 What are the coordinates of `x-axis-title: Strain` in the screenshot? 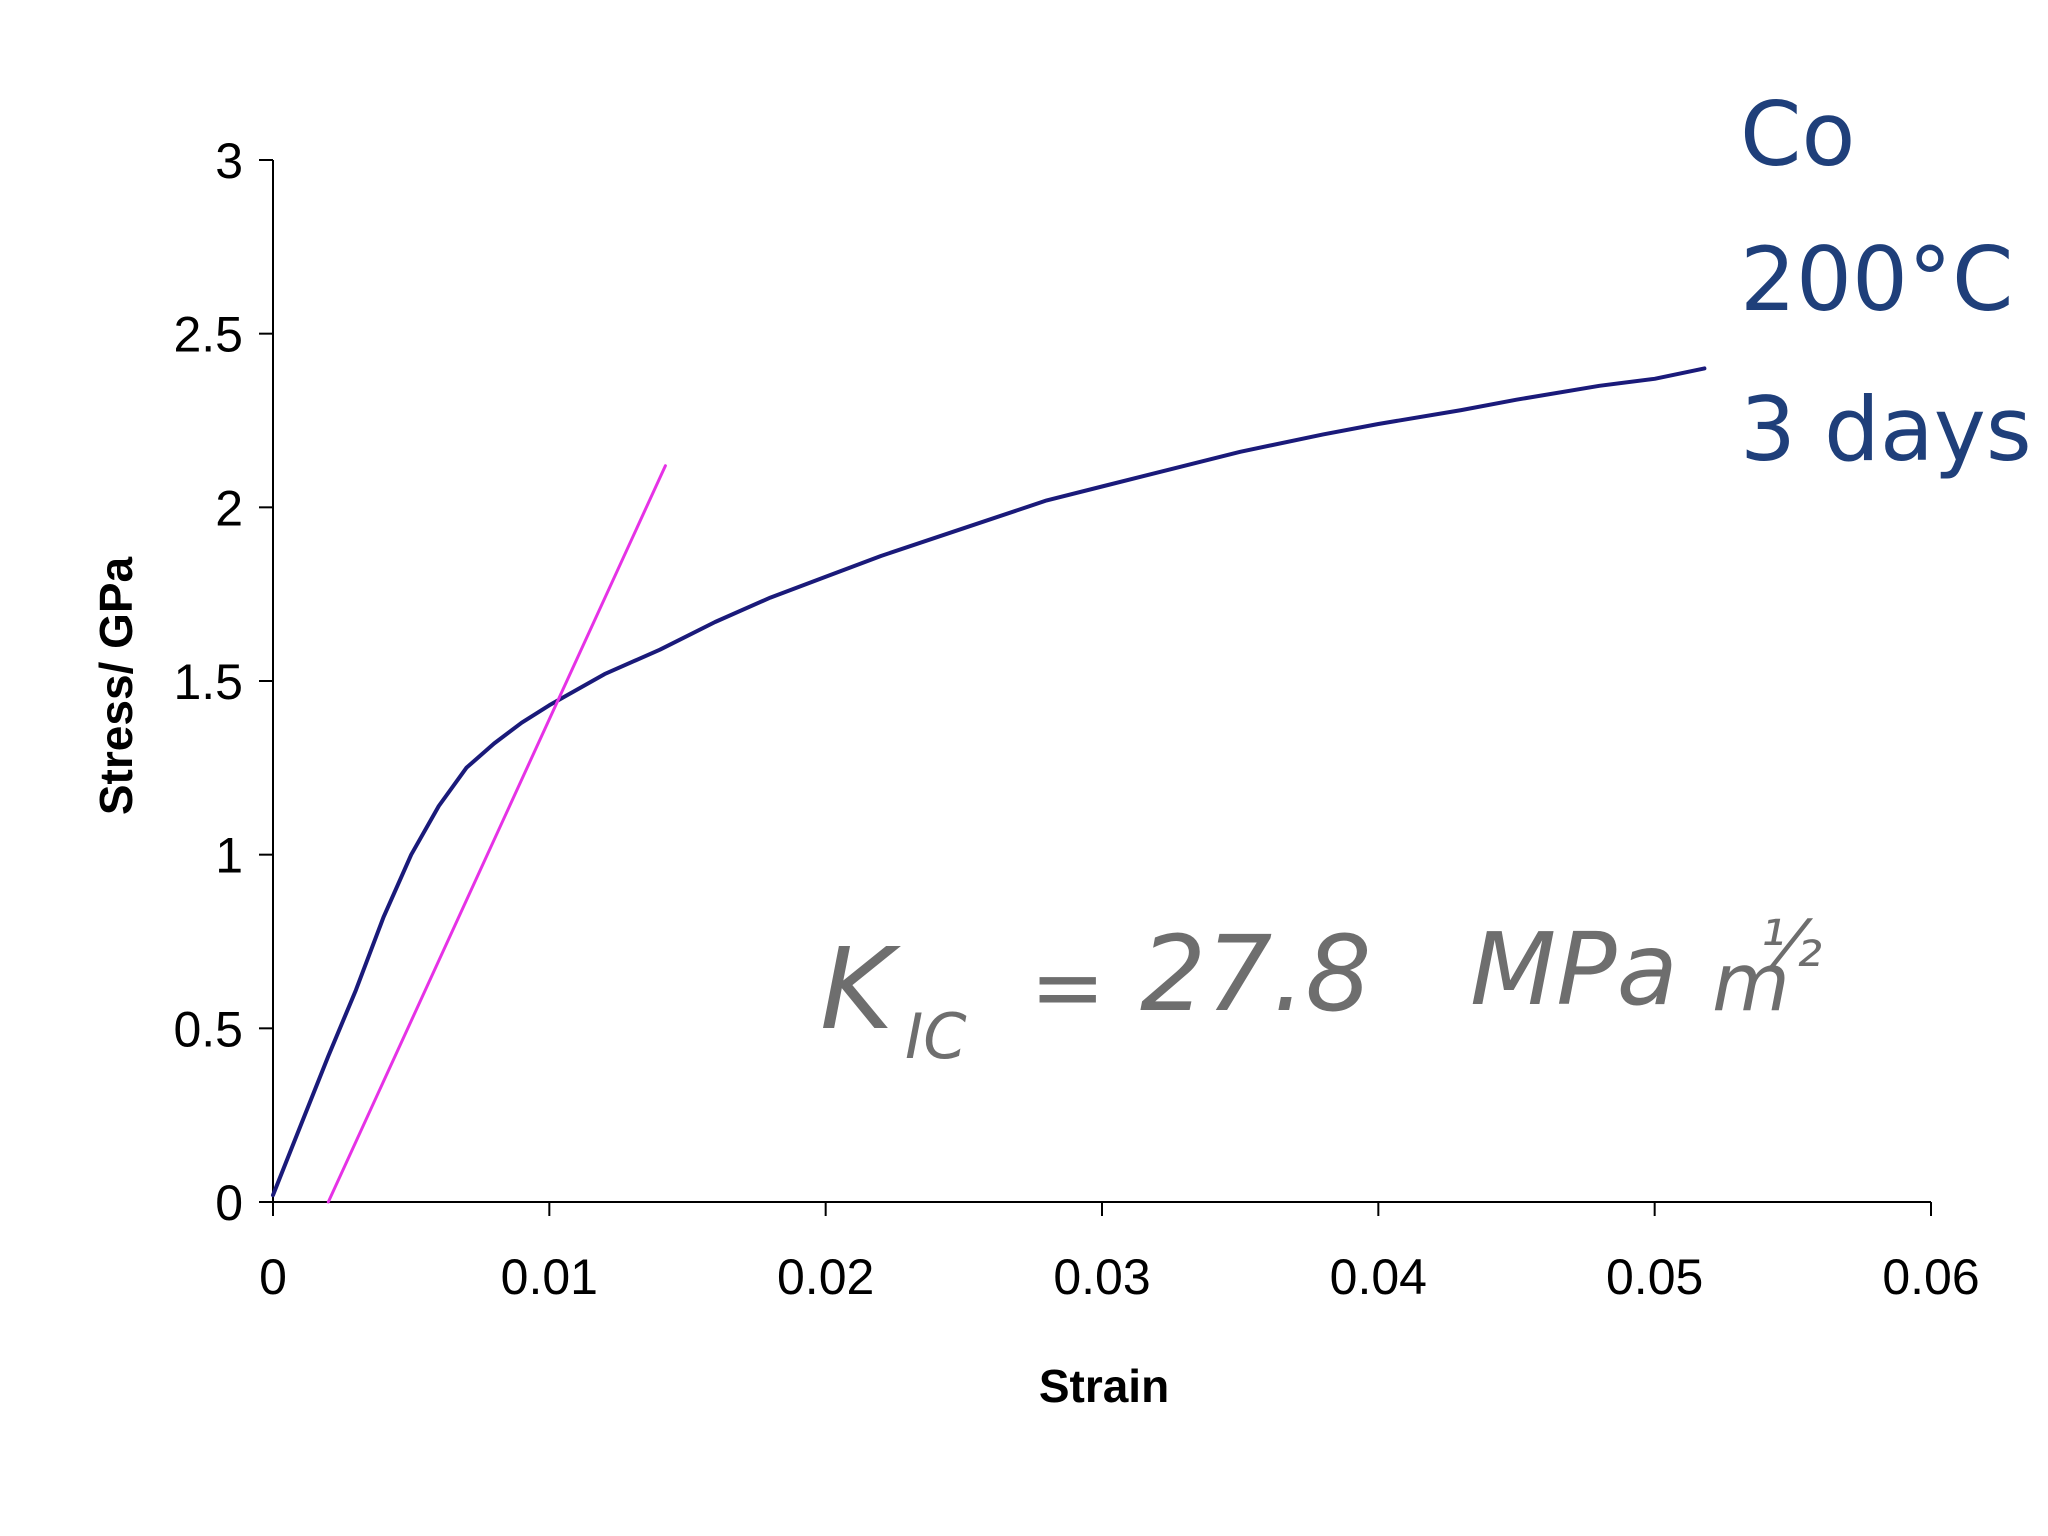 It's located at (1104, 1386).